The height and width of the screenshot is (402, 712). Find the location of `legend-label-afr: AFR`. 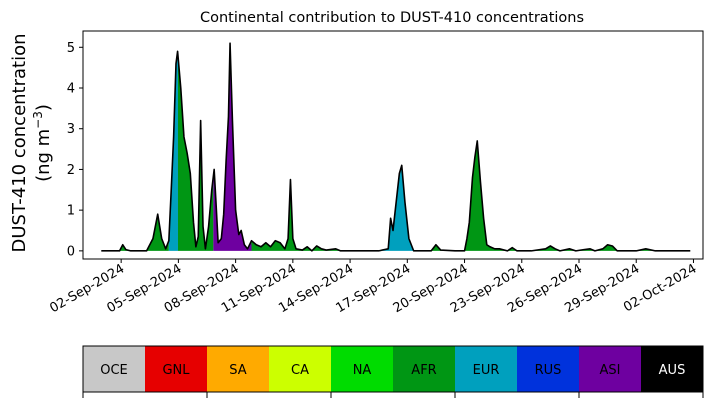

legend-label-afr: AFR is located at coordinates (423, 370).